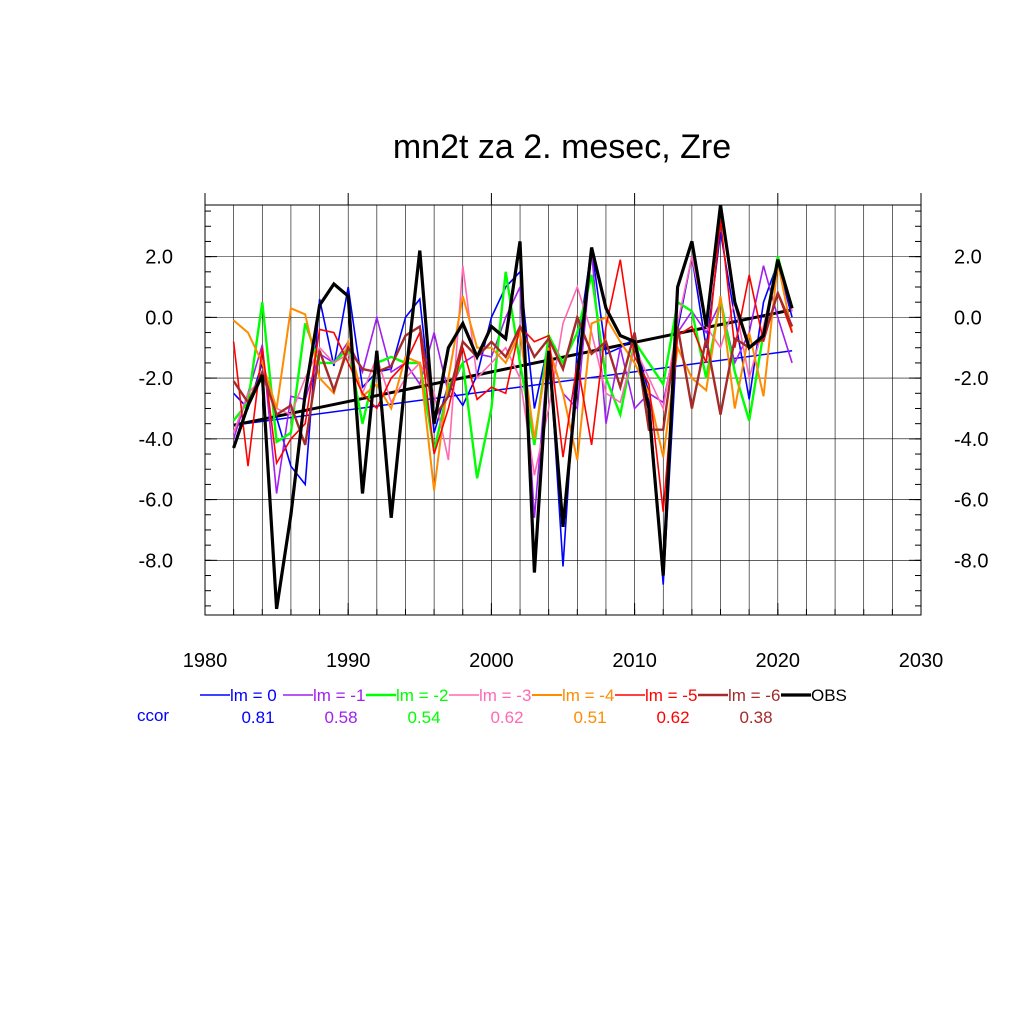  Describe the element at coordinates (348, 661) in the screenshot. I see `x-tick-label: 1990` at that location.